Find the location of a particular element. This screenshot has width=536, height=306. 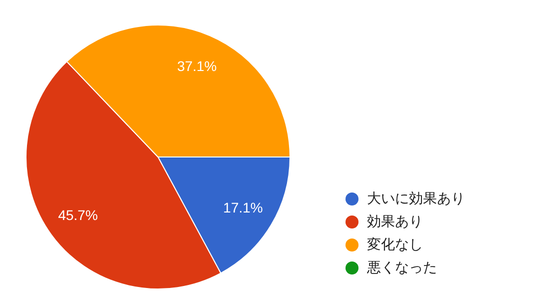

data-label: 37.1% is located at coordinates (197, 66).